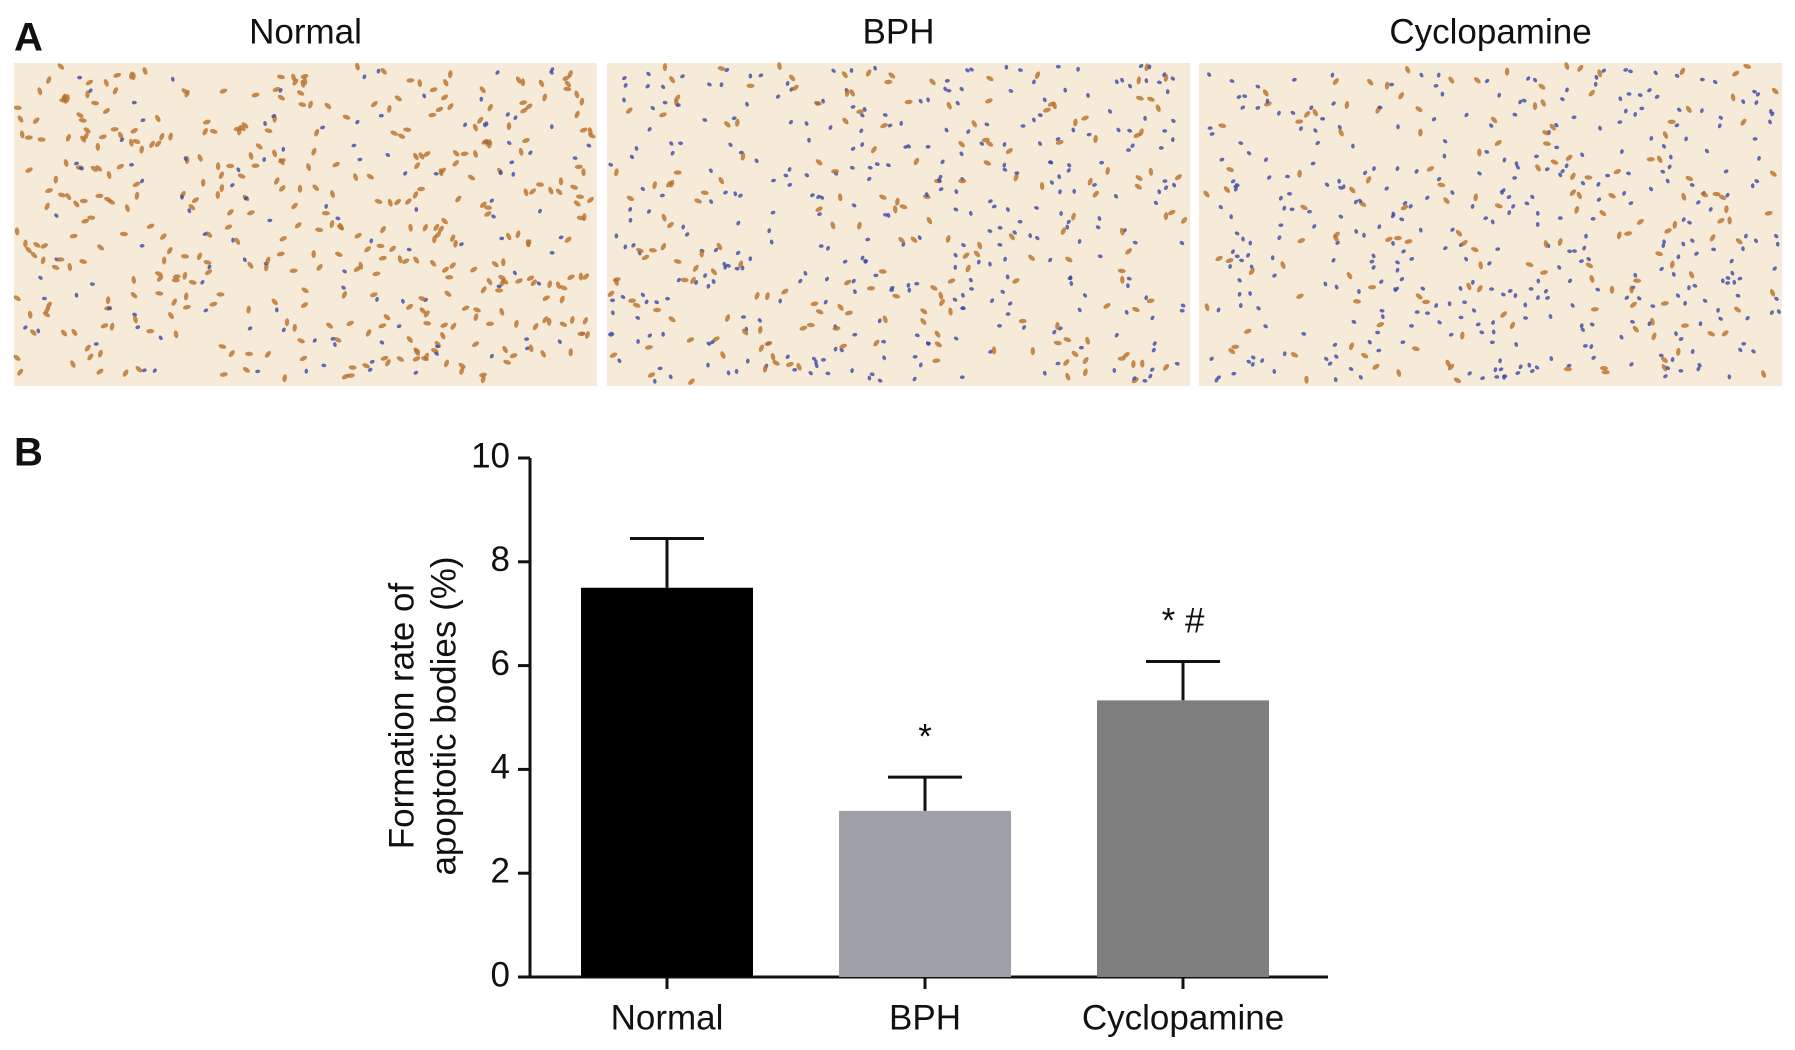  What do you see at coordinates (305, 31) in the screenshot?
I see `image-title: Normal` at bounding box center [305, 31].